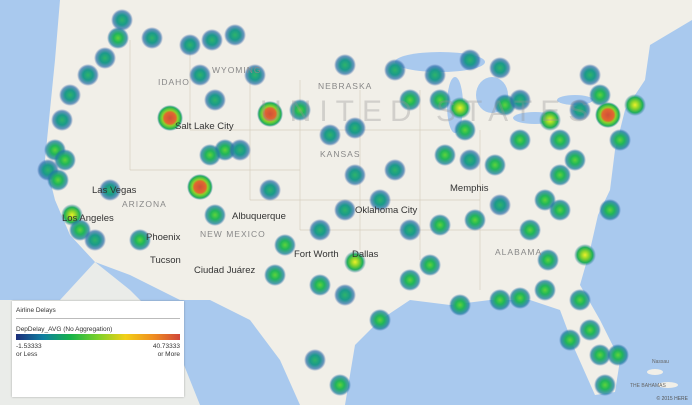 Image resolution: width=692 pixels, height=405 pixels. I want to click on label-bahamas: THE BAHAMAS, so click(648, 386).